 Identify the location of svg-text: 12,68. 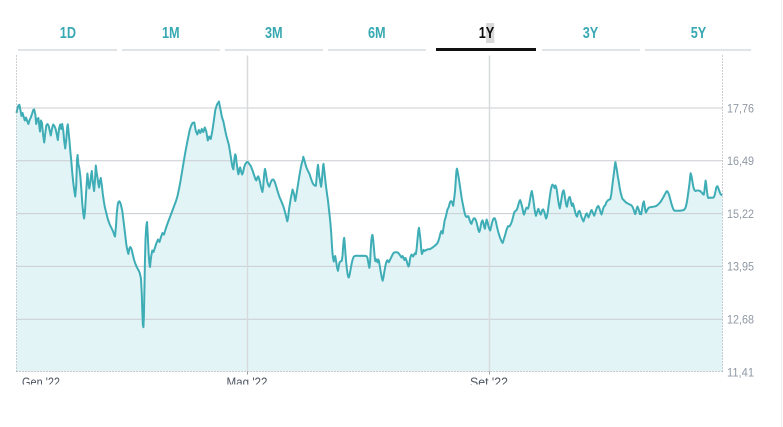
(740, 320).